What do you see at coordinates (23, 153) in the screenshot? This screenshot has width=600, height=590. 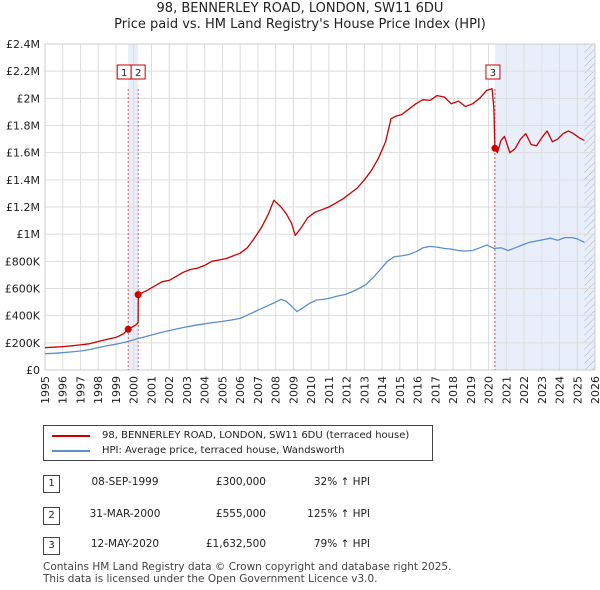 I see `y-tick-label: £1.6M` at bounding box center [23, 153].